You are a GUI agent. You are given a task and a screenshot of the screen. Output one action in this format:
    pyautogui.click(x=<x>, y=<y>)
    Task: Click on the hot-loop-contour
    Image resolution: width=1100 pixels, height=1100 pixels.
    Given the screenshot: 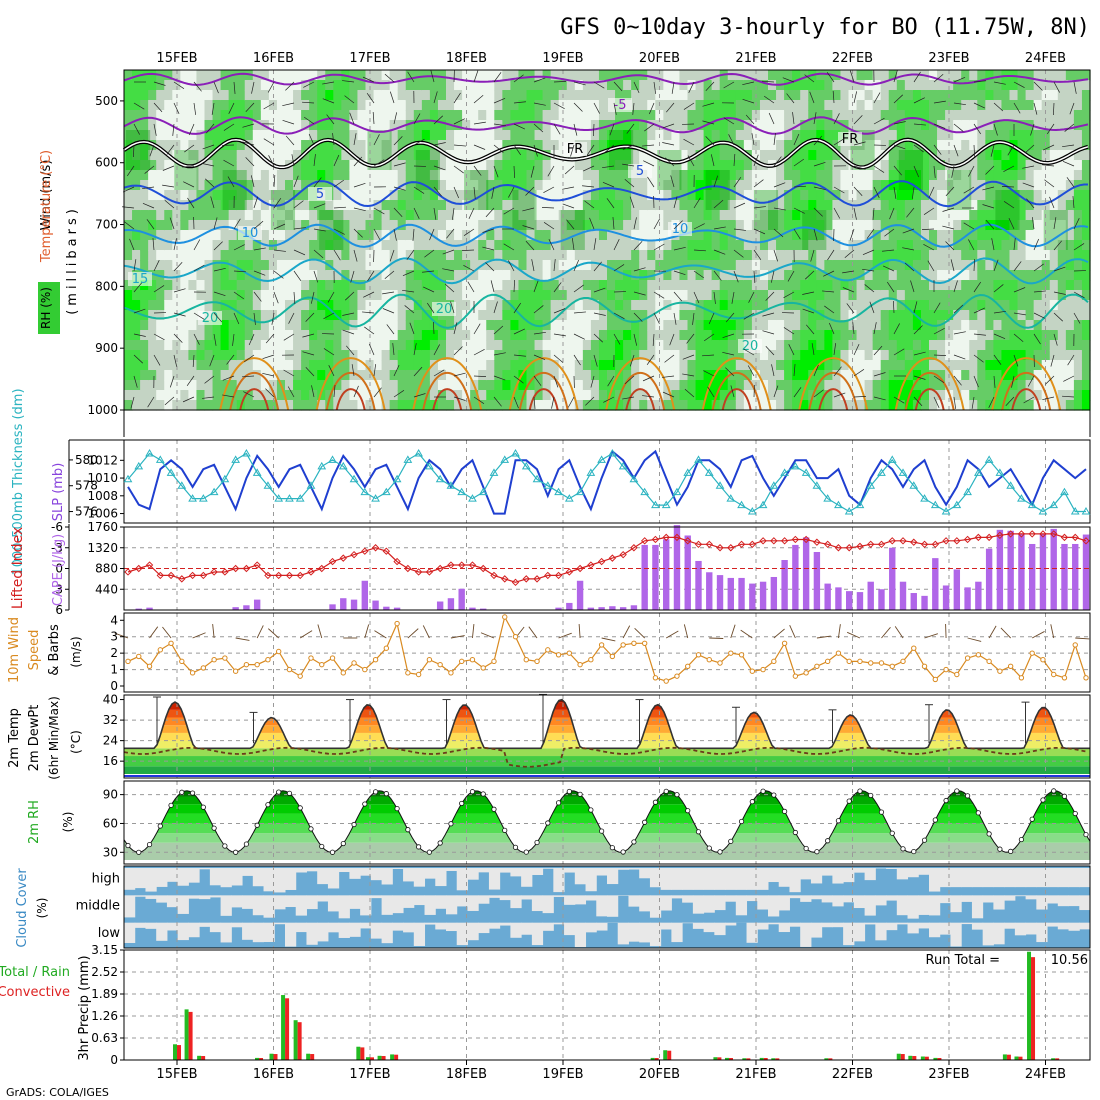 What is the action you would take?
    pyautogui.click(x=1026, y=391)
    